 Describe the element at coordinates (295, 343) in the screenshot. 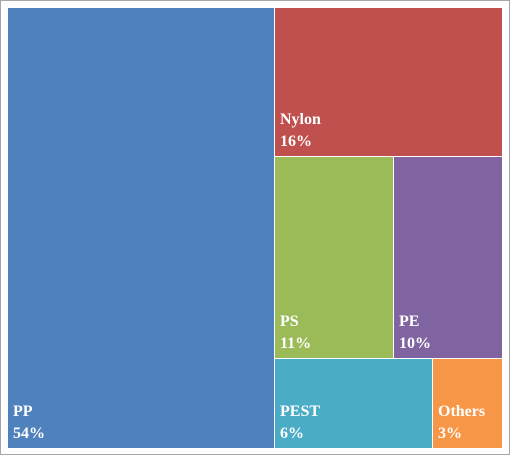

I see `tile-value-ps: 11%` at that location.